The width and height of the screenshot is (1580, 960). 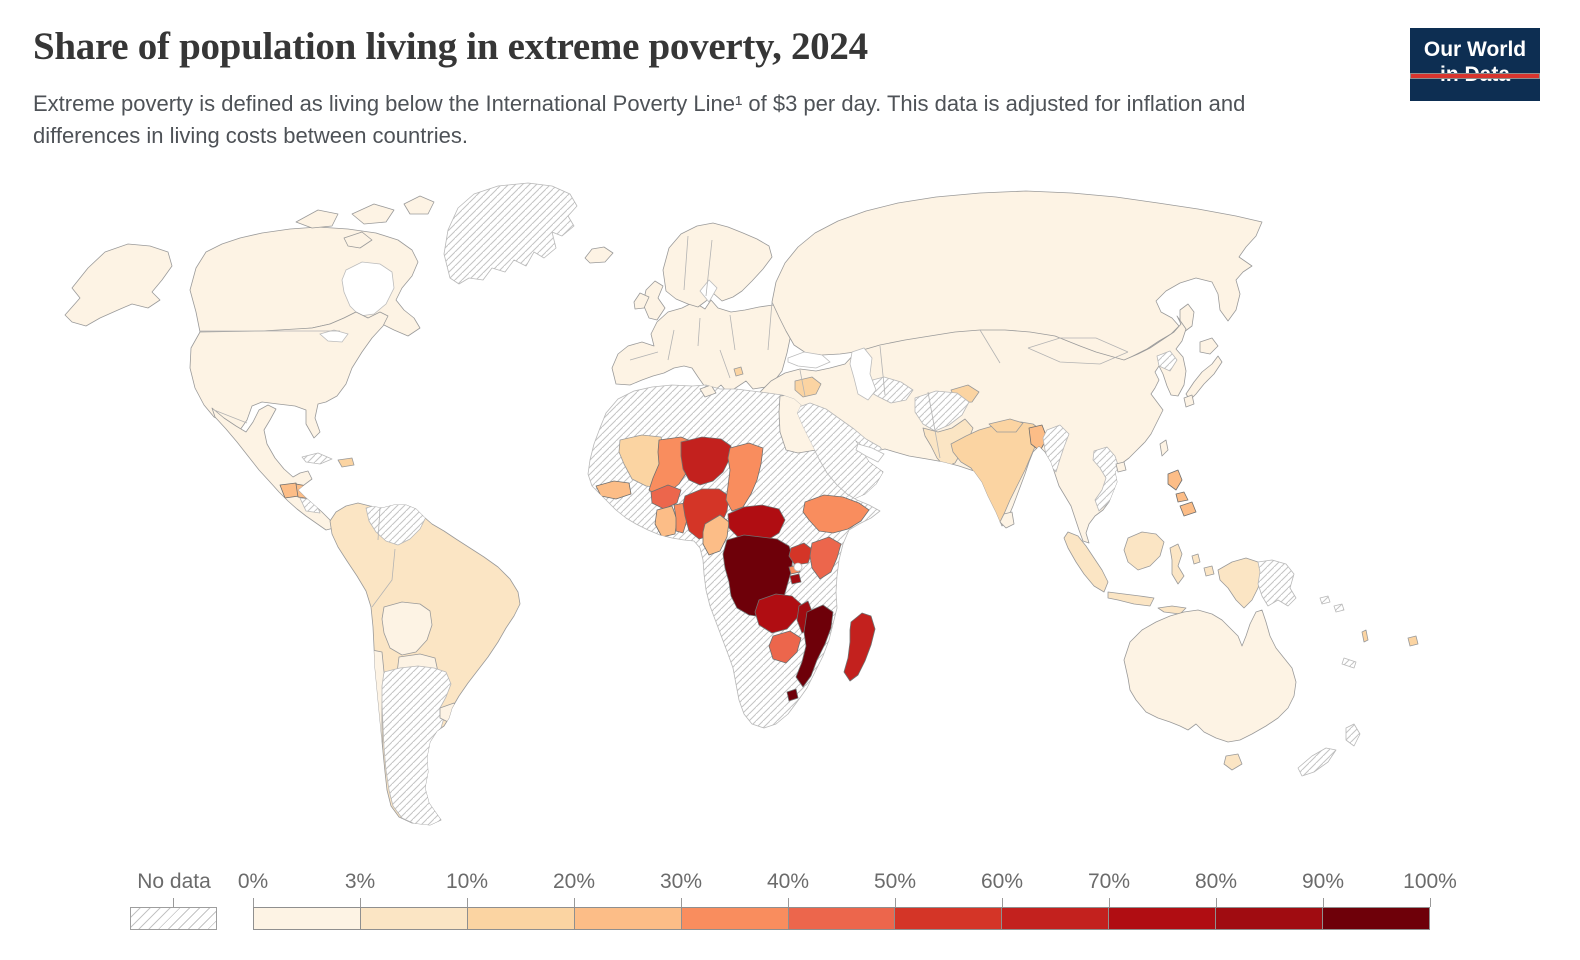 I want to click on legend-no-data-label: No data, so click(x=174, y=881).